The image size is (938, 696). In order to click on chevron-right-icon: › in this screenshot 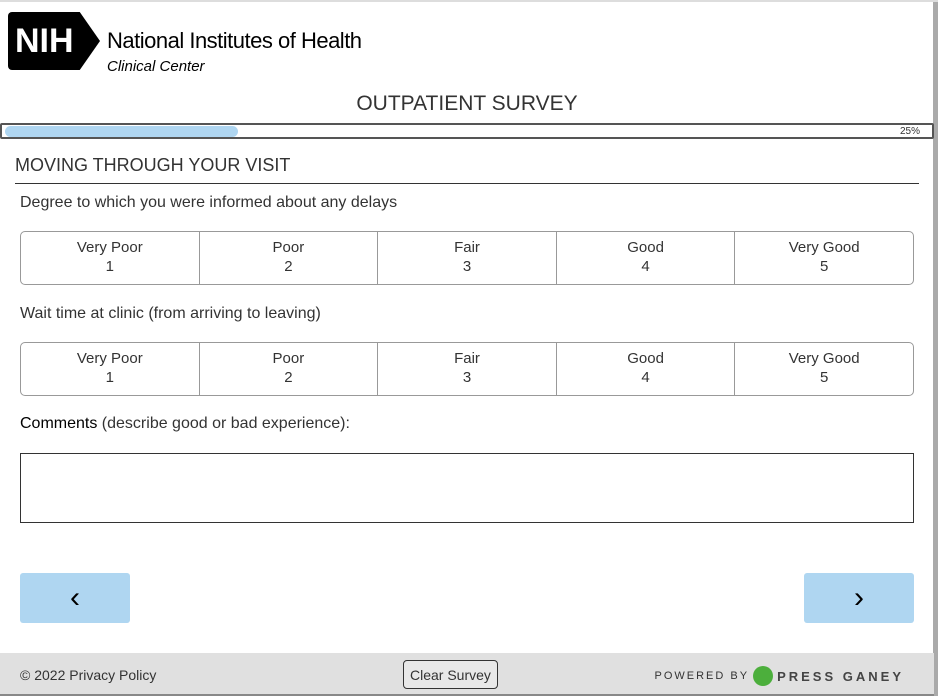, I will do `click(859, 597)`.